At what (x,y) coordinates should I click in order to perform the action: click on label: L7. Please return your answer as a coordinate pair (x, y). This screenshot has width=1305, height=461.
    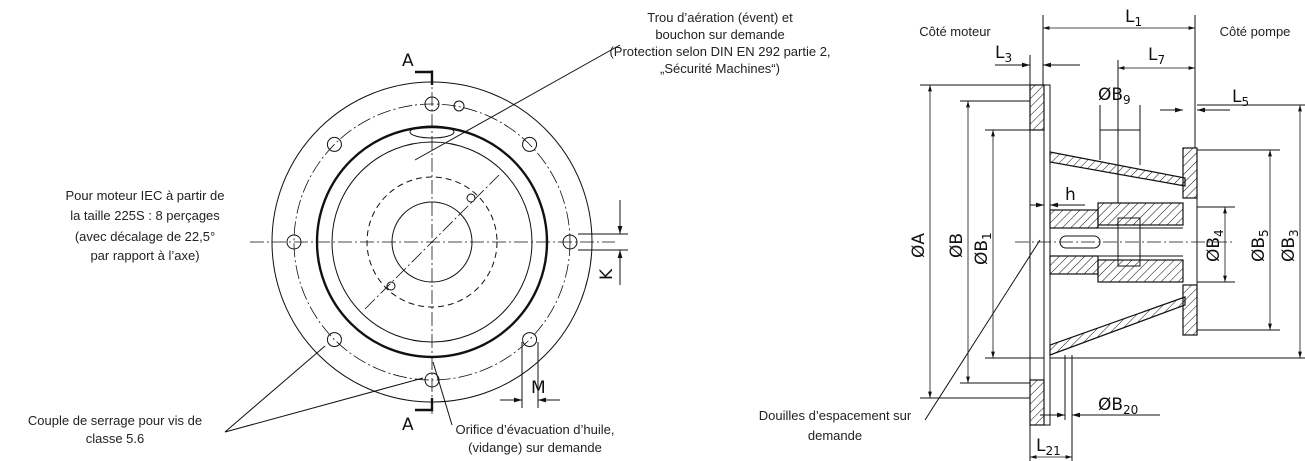
    Looking at the image, I should click on (1156, 56).